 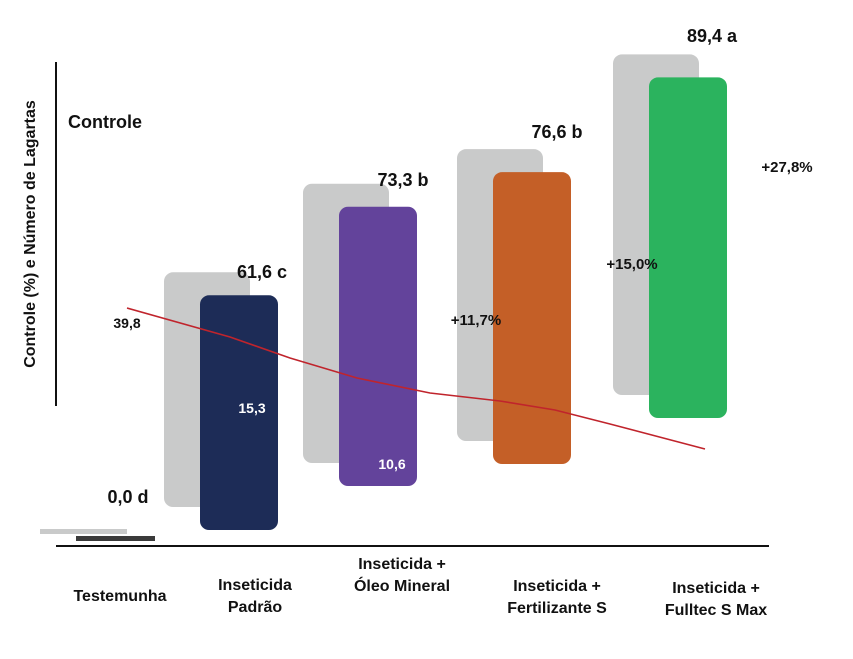 What do you see at coordinates (30, 234) in the screenshot?
I see `y-axis-label: Controle (%) e Número de Lagartas` at bounding box center [30, 234].